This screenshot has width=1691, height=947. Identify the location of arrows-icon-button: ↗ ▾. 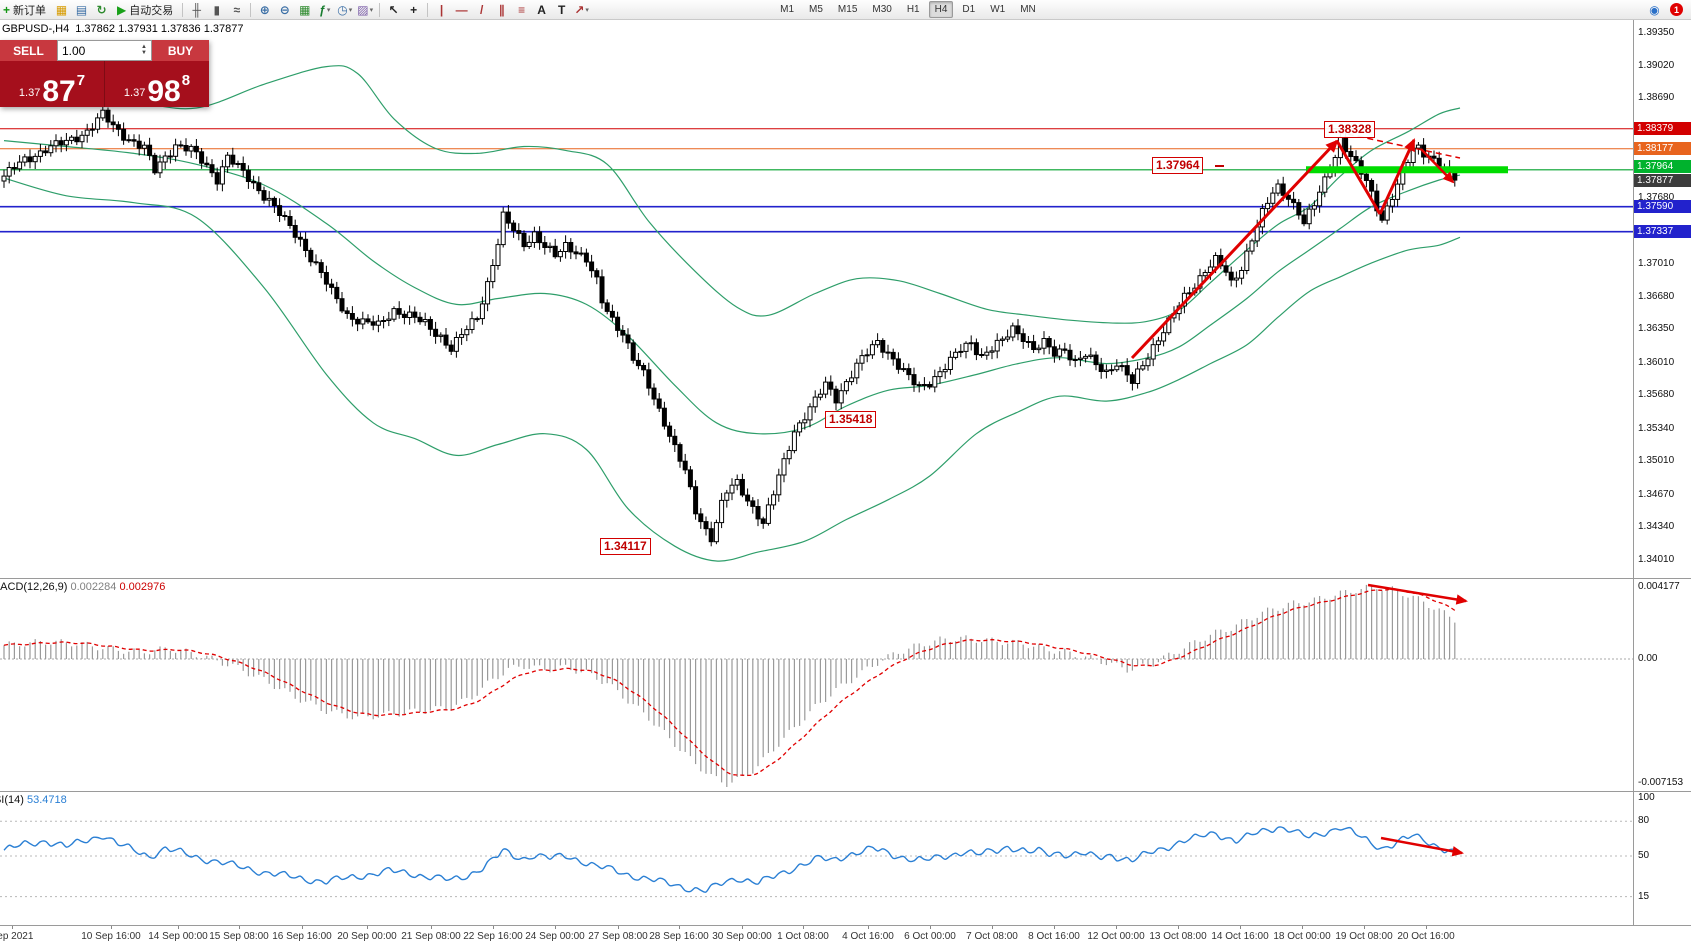
(581, 9).